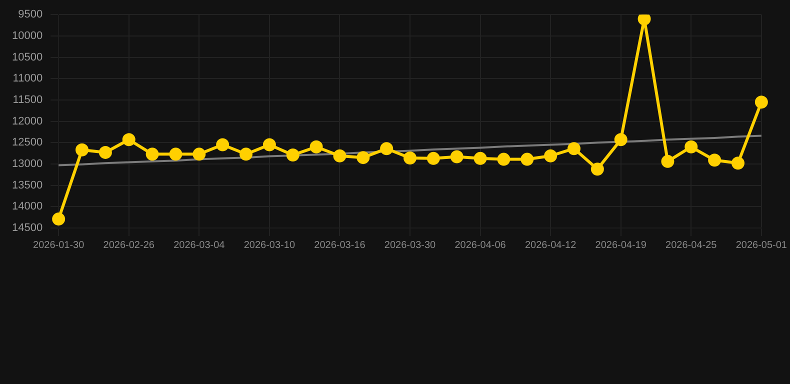 The width and height of the screenshot is (790, 384). I want to click on x-tick-label: 2026-04-12, so click(550, 245).